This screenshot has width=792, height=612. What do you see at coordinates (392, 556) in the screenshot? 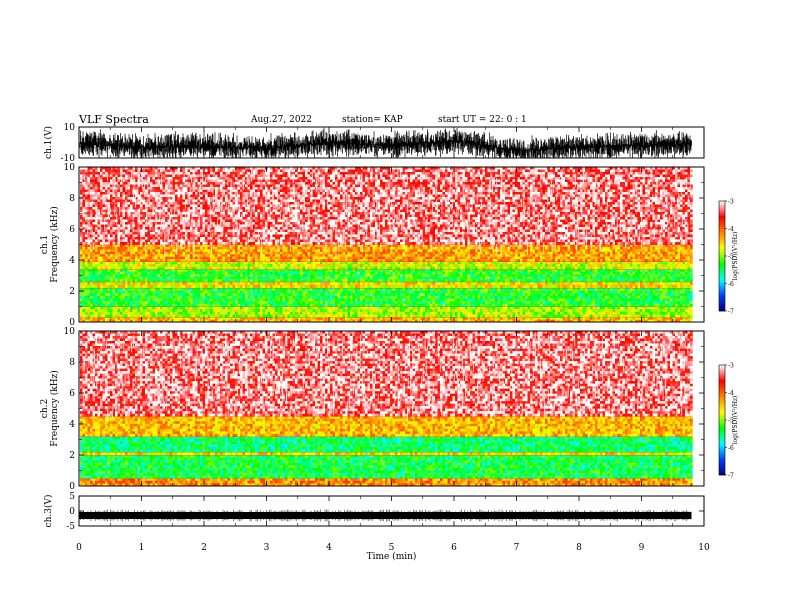
I see `xaxis-label: Time (min)` at bounding box center [392, 556].